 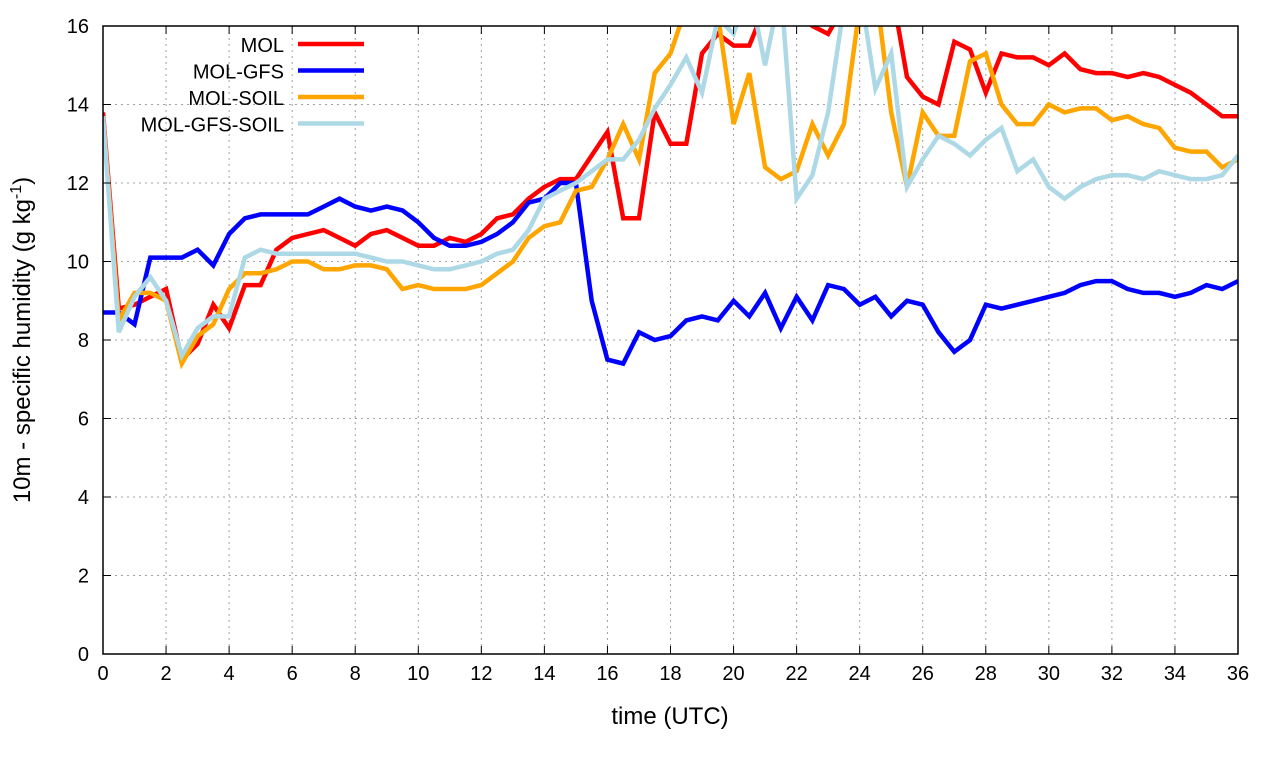 I want to click on x-tick-label: 14, so click(x=544, y=674).